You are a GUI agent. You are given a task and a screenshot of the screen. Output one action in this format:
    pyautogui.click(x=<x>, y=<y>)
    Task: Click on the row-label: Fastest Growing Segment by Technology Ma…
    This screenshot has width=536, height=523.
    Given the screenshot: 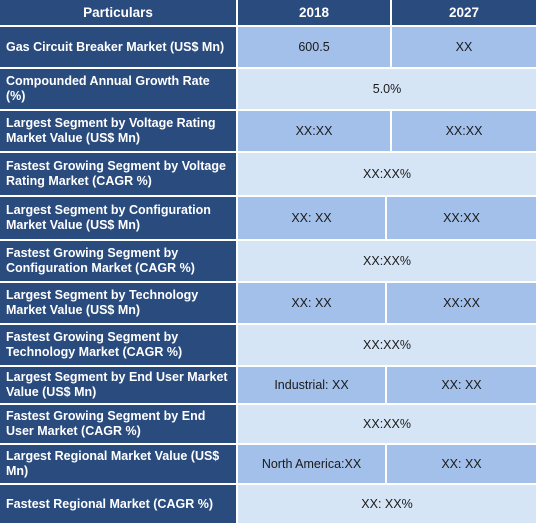 What is the action you would take?
    pyautogui.click(x=118, y=345)
    